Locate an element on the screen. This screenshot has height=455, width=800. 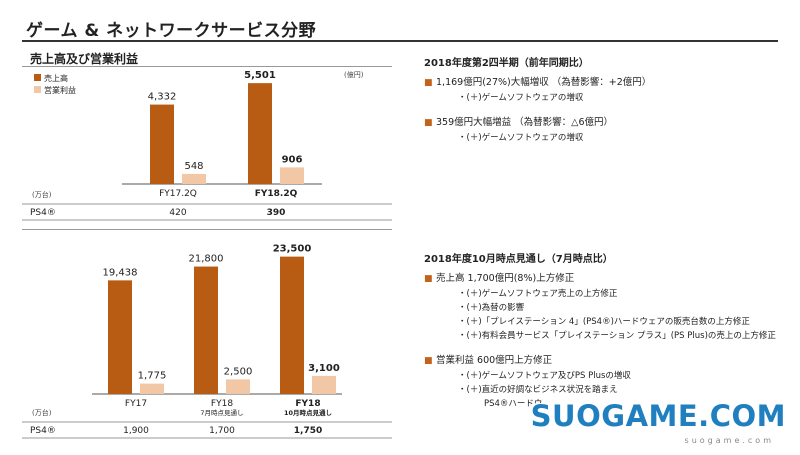
forecast-sales-sub1: ・(＋)ゲームソフトウェア売上の上方修正 is located at coordinates (538, 294).